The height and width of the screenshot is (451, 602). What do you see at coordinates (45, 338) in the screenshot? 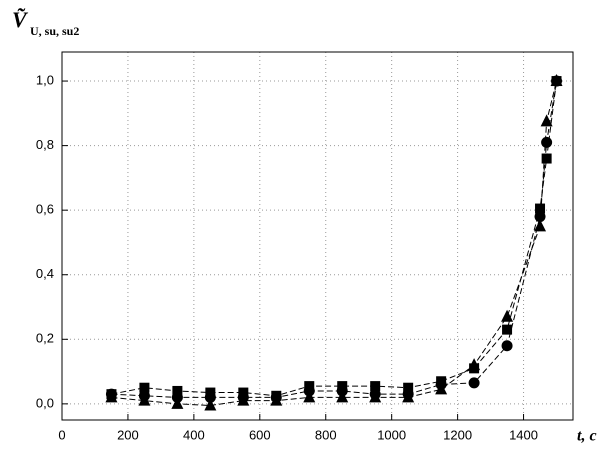
I see `y-tick-label: 0,2` at bounding box center [45, 338].